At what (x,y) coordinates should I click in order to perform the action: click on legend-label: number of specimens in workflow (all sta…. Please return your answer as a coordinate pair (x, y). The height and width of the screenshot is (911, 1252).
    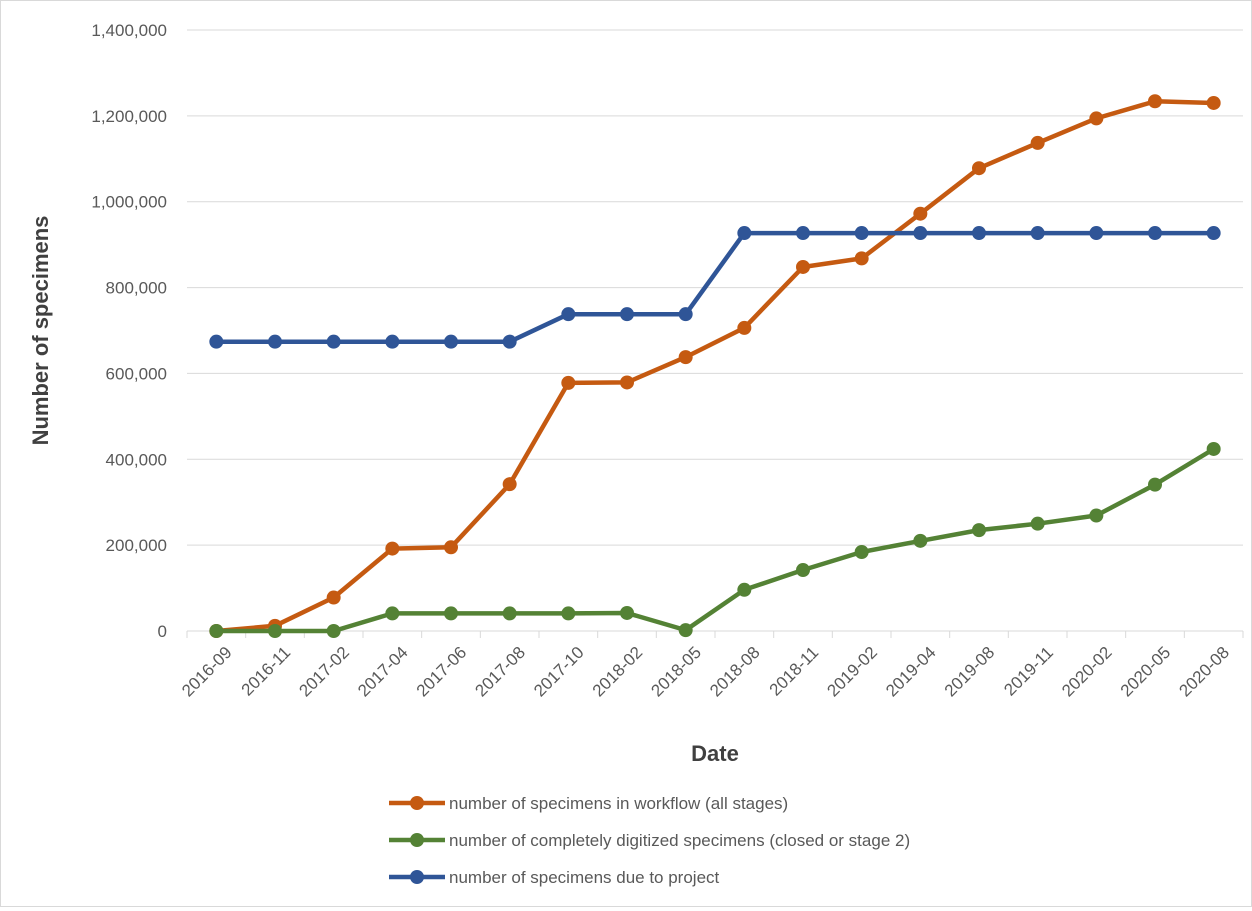
    Looking at the image, I should click on (618, 803).